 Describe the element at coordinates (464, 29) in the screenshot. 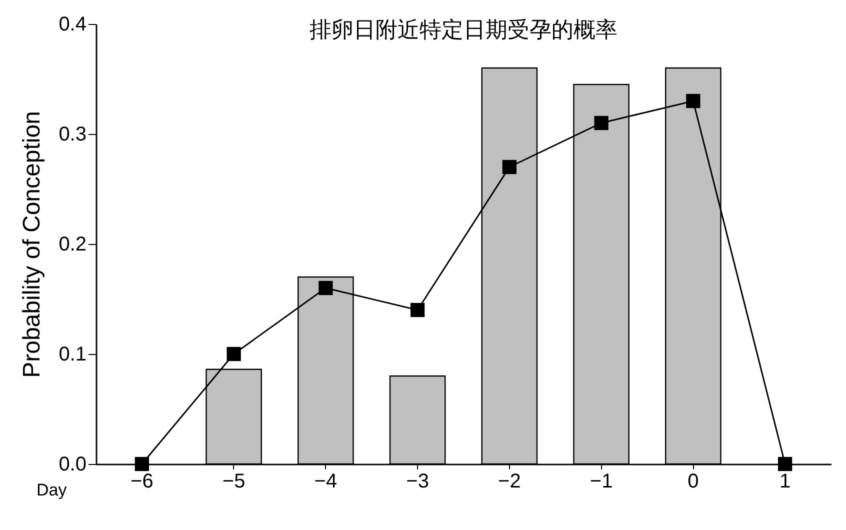

I see `chart-title: 排卵日附近特定日期受孕的概率` at that location.